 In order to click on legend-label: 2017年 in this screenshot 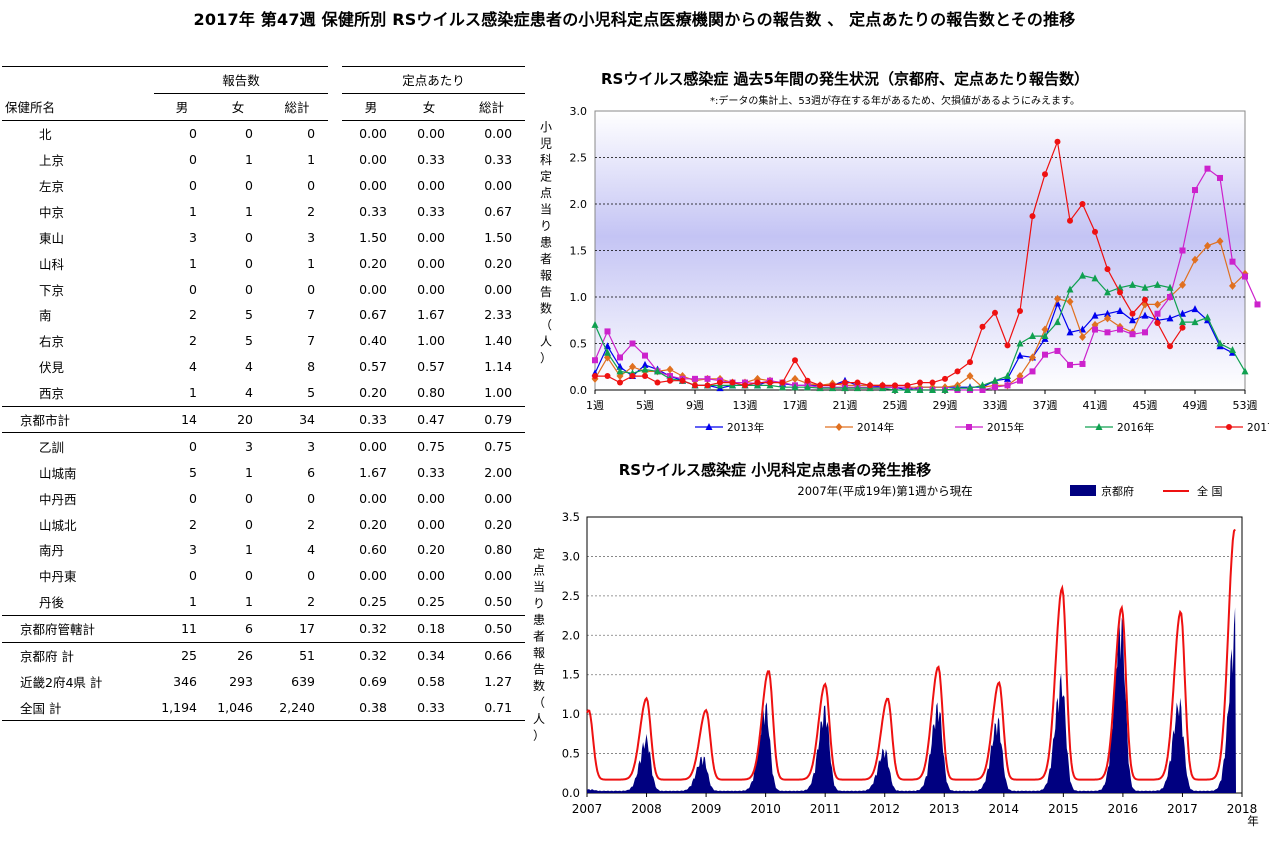, I will do `click(1258, 427)`.